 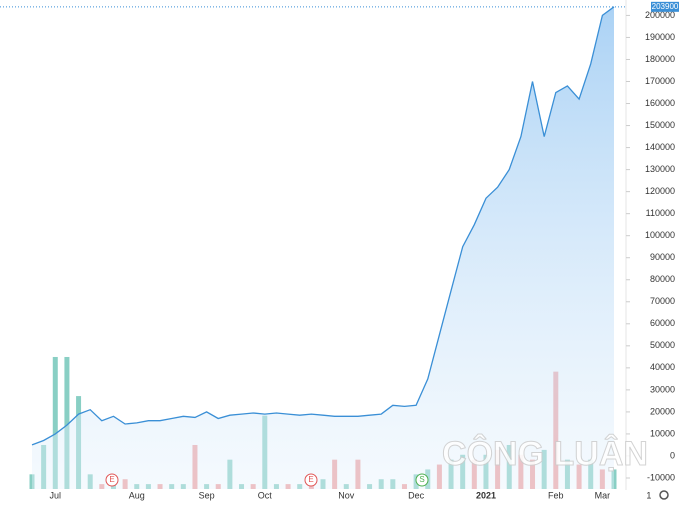 I want to click on y-tick-label: 110000, so click(x=660, y=213).